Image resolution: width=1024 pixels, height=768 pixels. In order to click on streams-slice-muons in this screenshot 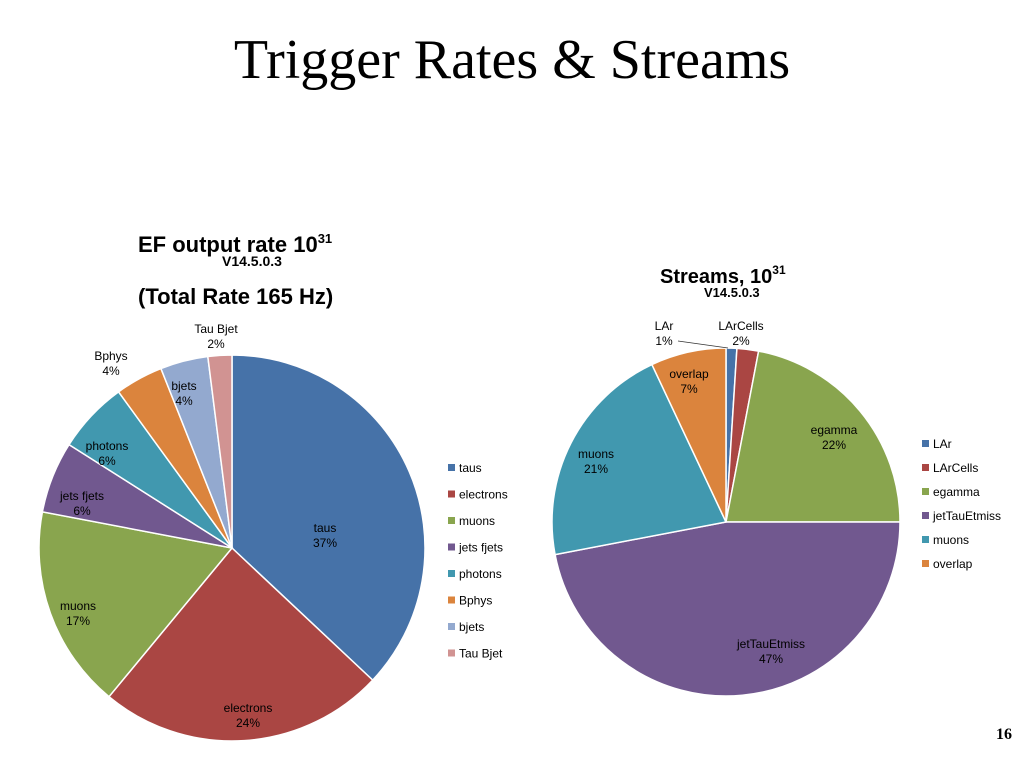, I will do `click(639, 459)`.